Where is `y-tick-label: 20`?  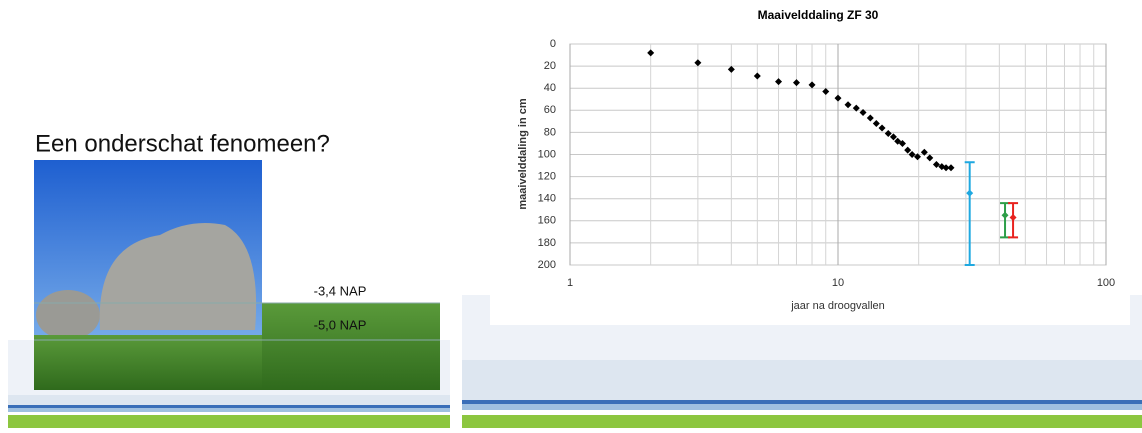
y-tick-label: 20 is located at coordinates (550, 66).